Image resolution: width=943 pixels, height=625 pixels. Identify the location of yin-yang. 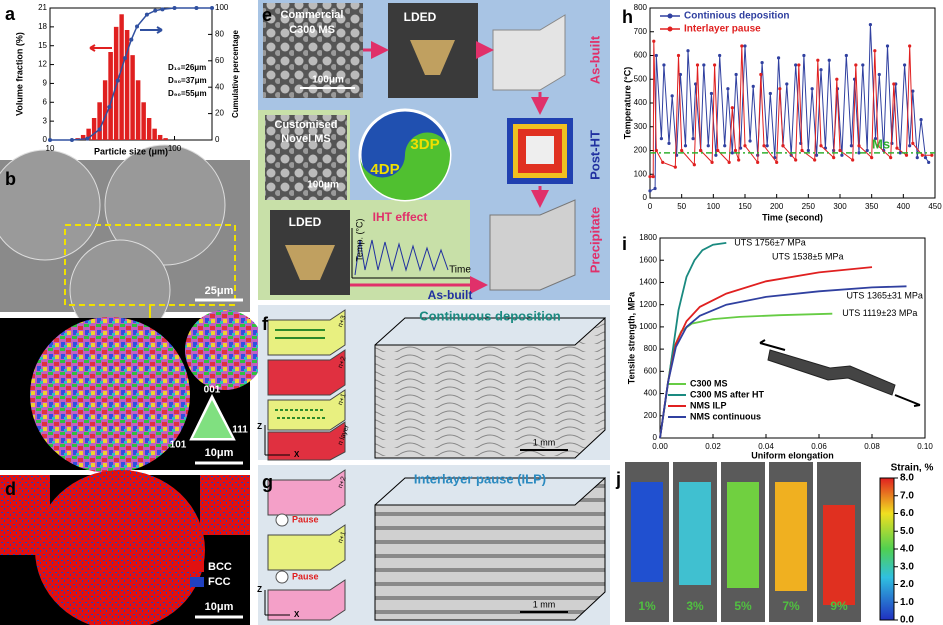
(405, 166).